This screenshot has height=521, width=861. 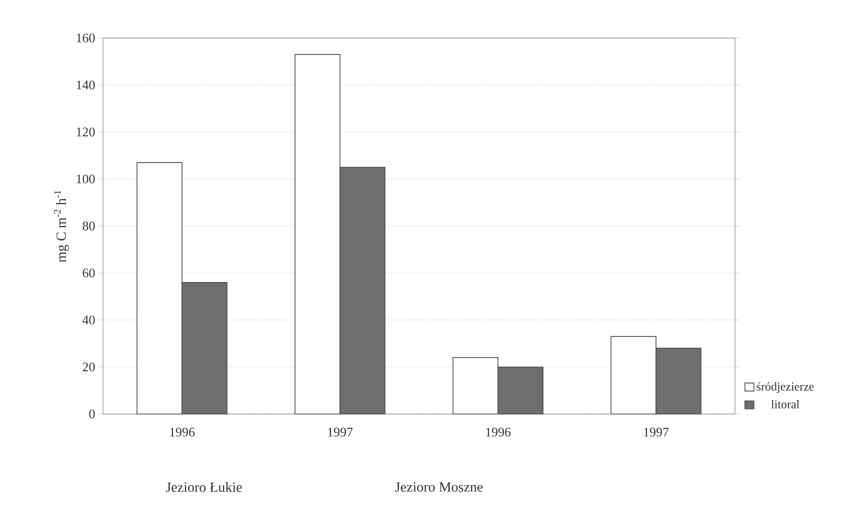 What do you see at coordinates (204, 487) in the screenshot?
I see `text: Jezioro Łukie` at bounding box center [204, 487].